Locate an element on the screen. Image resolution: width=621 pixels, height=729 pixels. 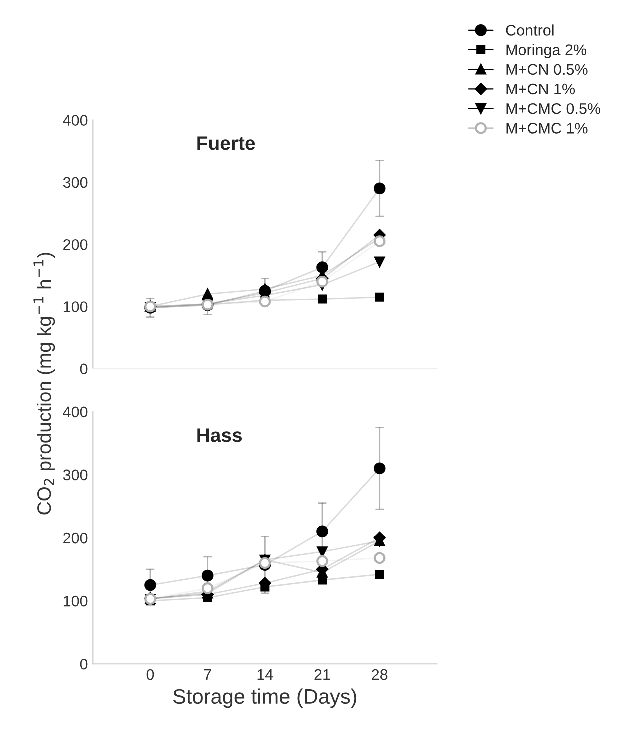
x-tick-label: 14 is located at coordinates (266, 675).